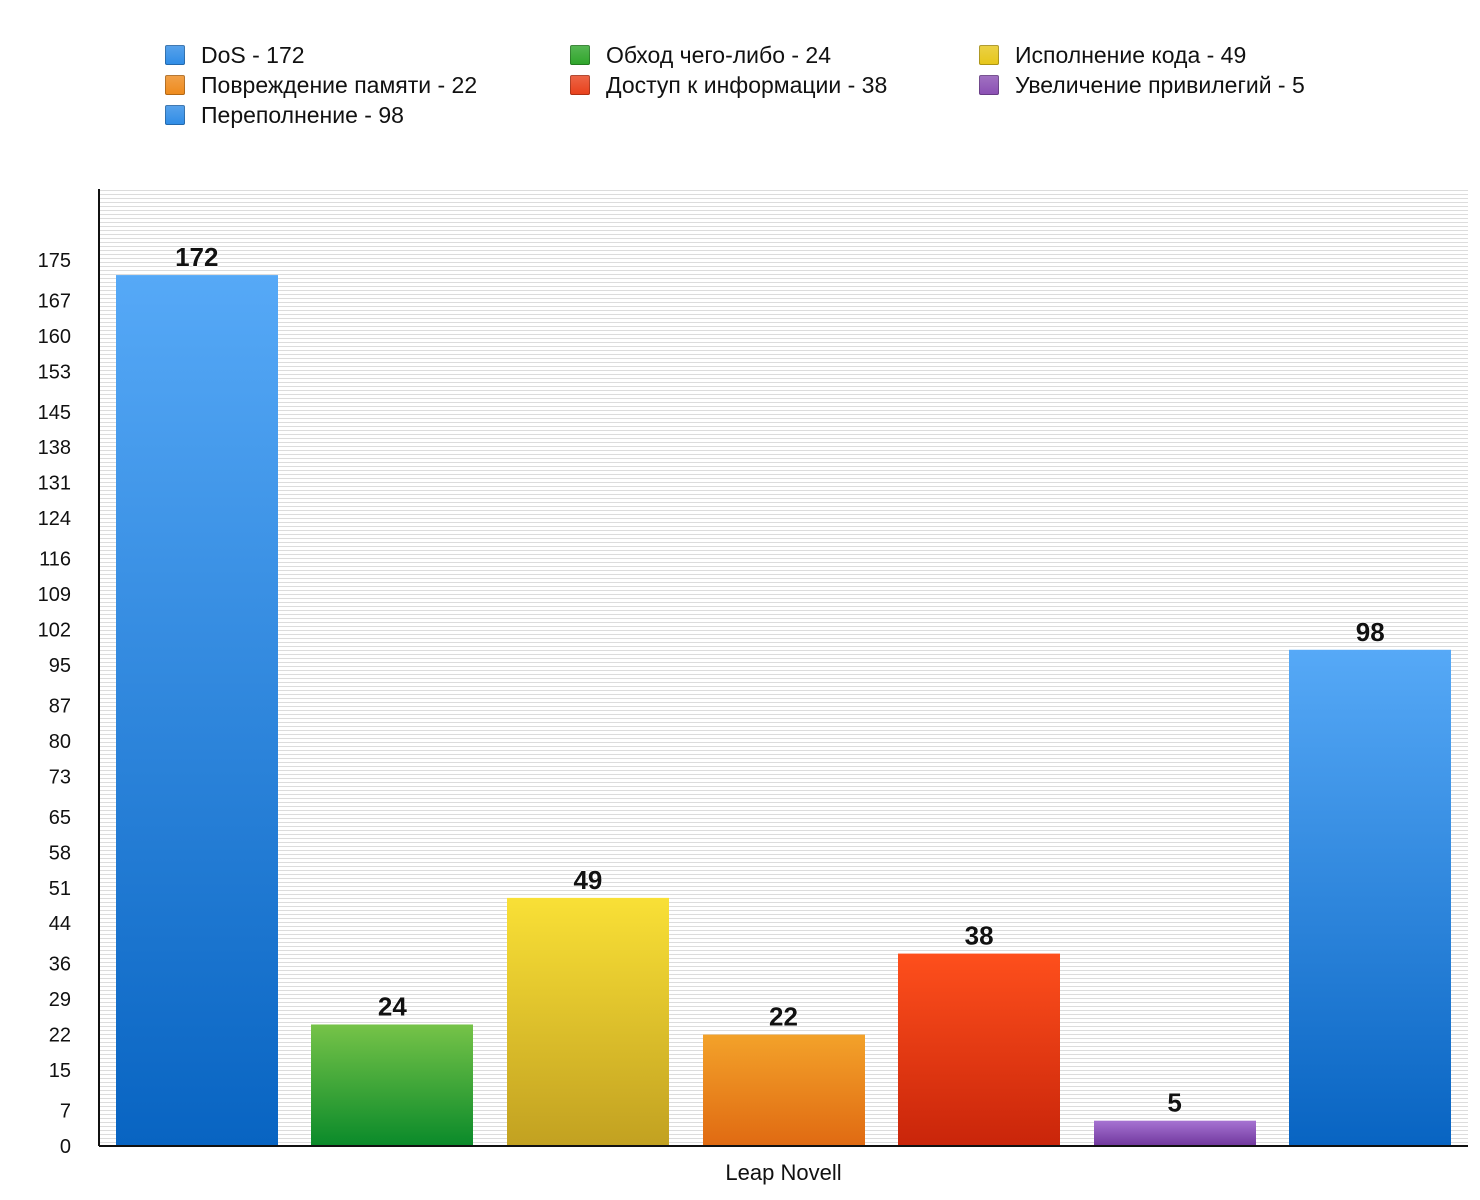 The image size is (1480, 1200). What do you see at coordinates (580, 55) in the screenshot?
I see `legend-swatch-bypass` at bounding box center [580, 55].